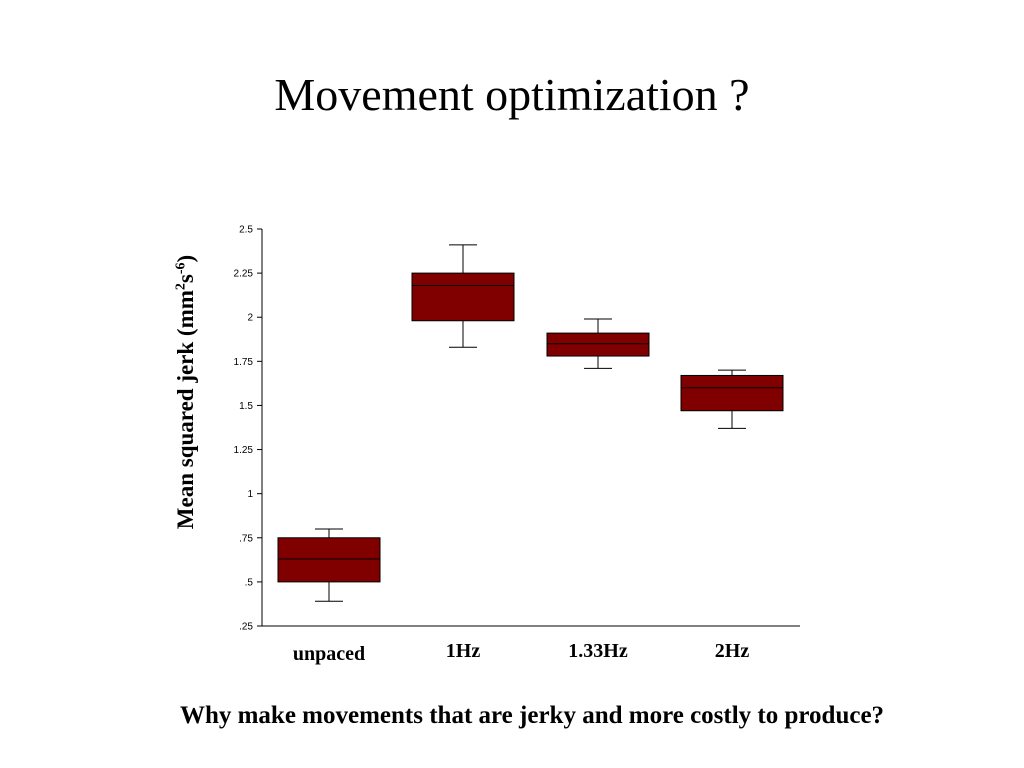 This screenshot has height=768, width=1024. I want to click on box-1.33Hz, so click(598, 344).